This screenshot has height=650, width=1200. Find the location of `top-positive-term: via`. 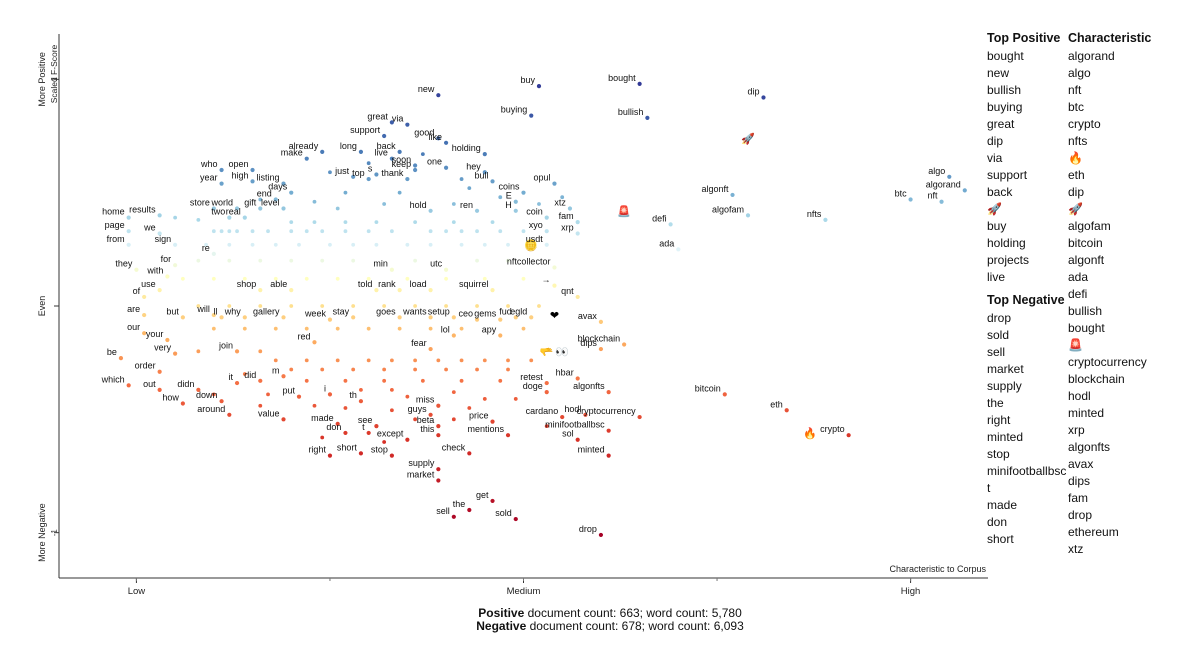

top-positive-term: via is located at coordinates (995, 158).